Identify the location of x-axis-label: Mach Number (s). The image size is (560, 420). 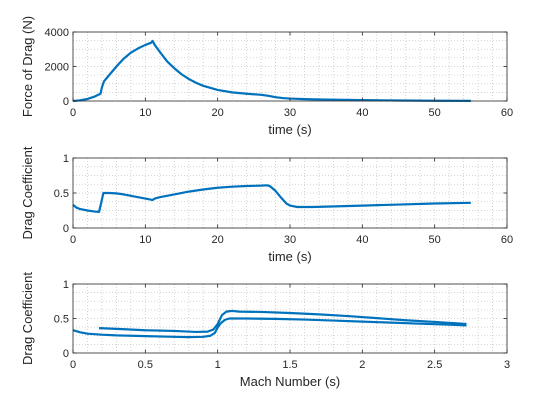
(290, 381).